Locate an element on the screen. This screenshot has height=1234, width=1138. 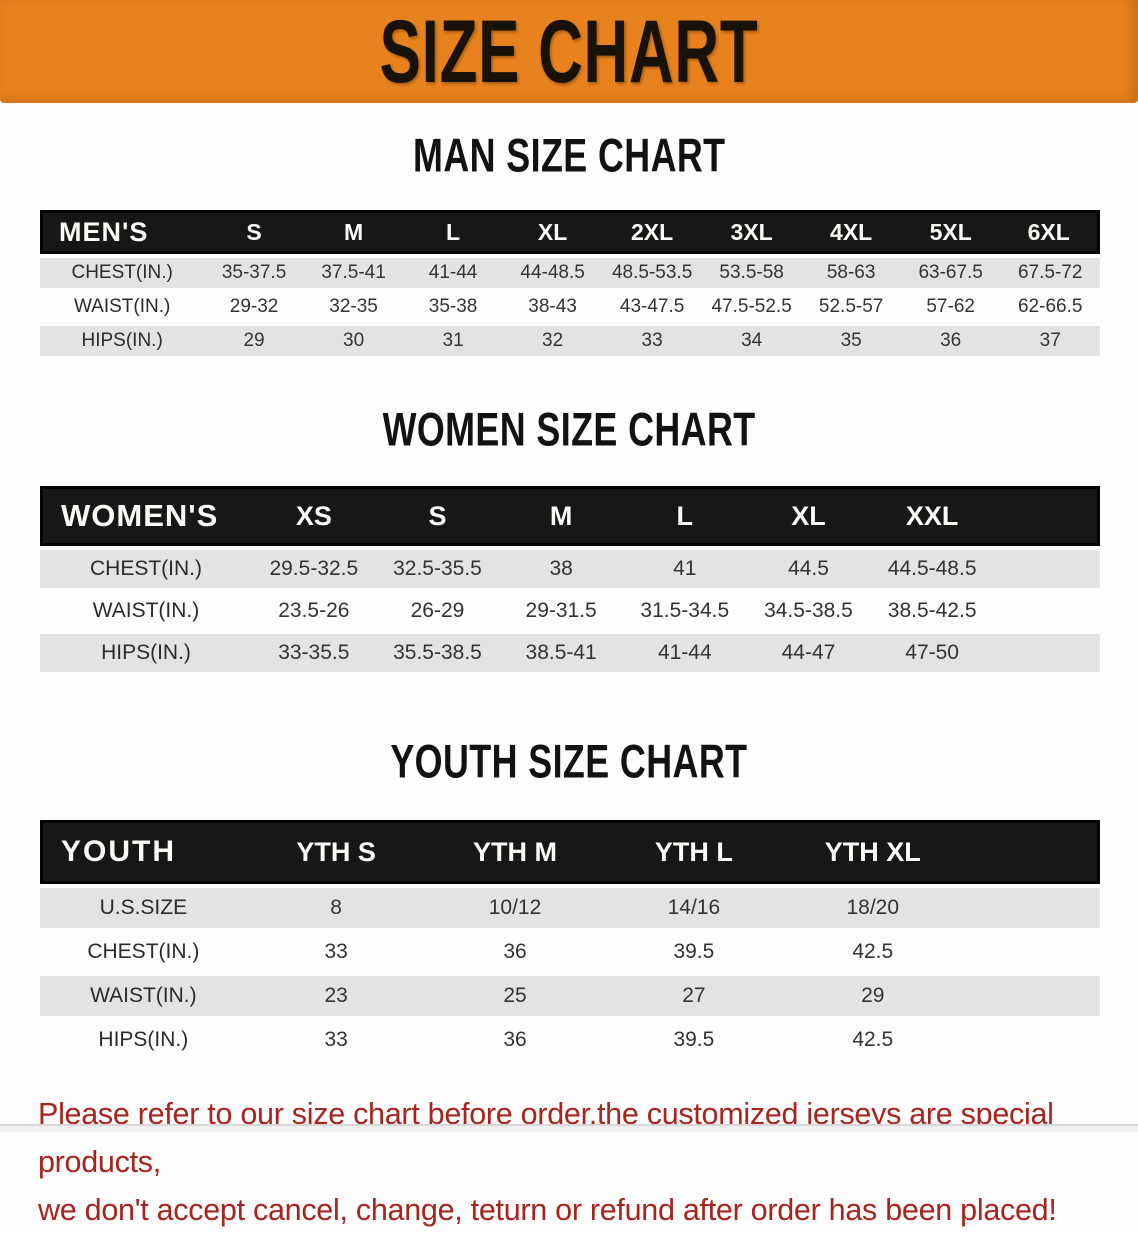
measurement-value-cell: 35.5-38.5 is located at coordinates (437, 653).